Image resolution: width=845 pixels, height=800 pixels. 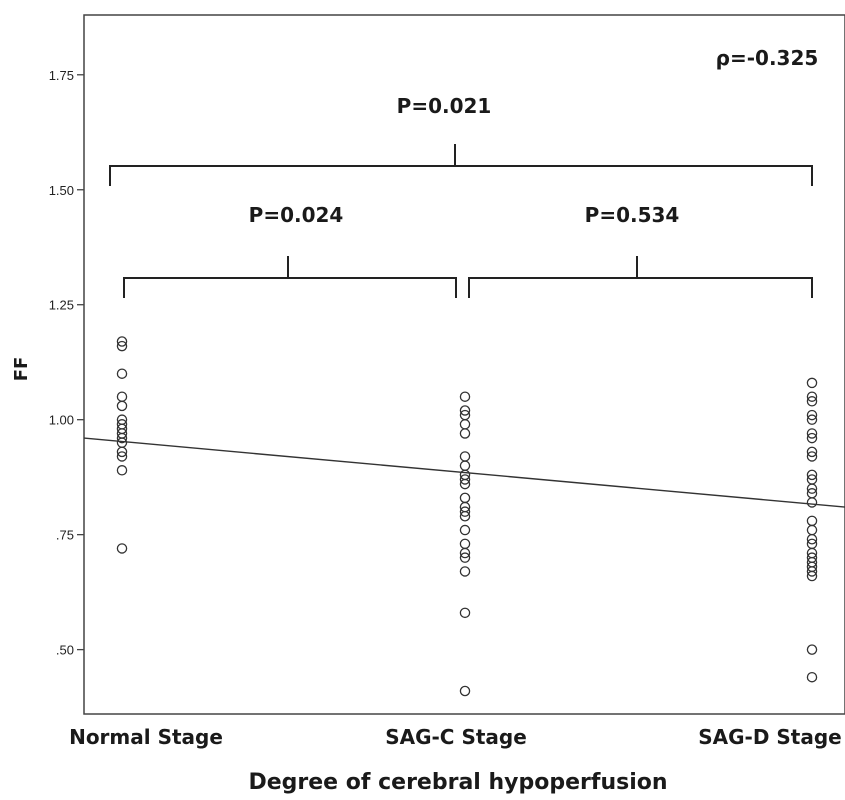 I want to click on p-value-sagc-sagd: P=0.534, so click(x=632, y=215).